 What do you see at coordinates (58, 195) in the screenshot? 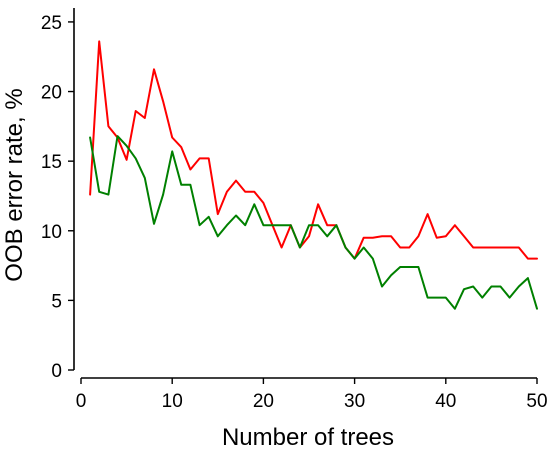
I see `y-axis: 0 5 10 15 20 25` at bounding box center [58, 195].